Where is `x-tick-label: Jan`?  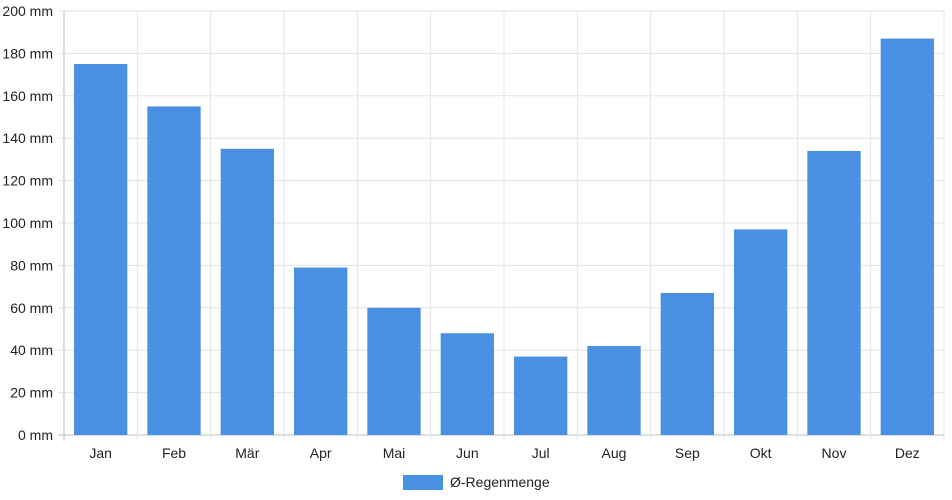
x-tick-label: Jan is located at coordinates (100, 453).